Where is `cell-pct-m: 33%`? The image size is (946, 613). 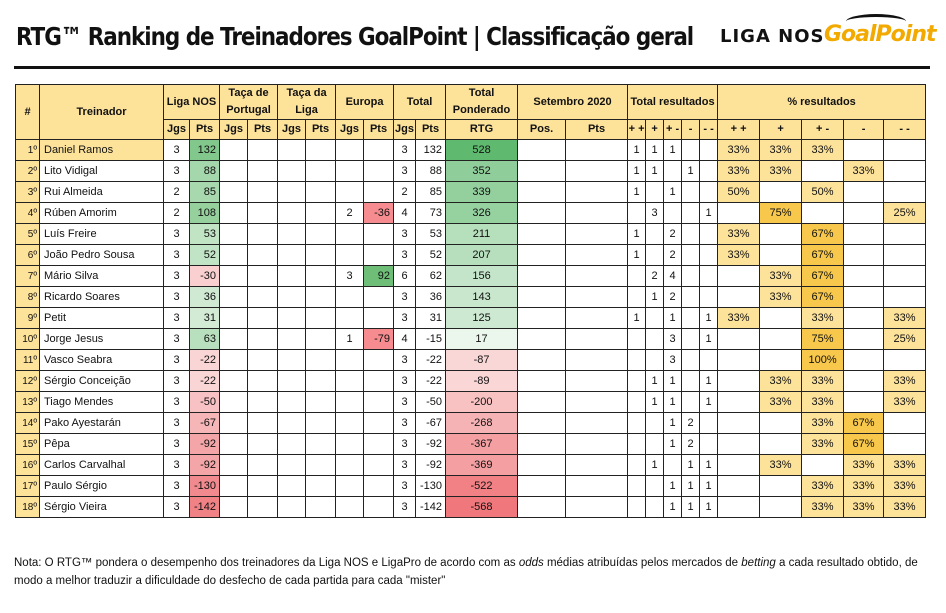
cell-pct-m: 33% is located at coordinates (864, 465).